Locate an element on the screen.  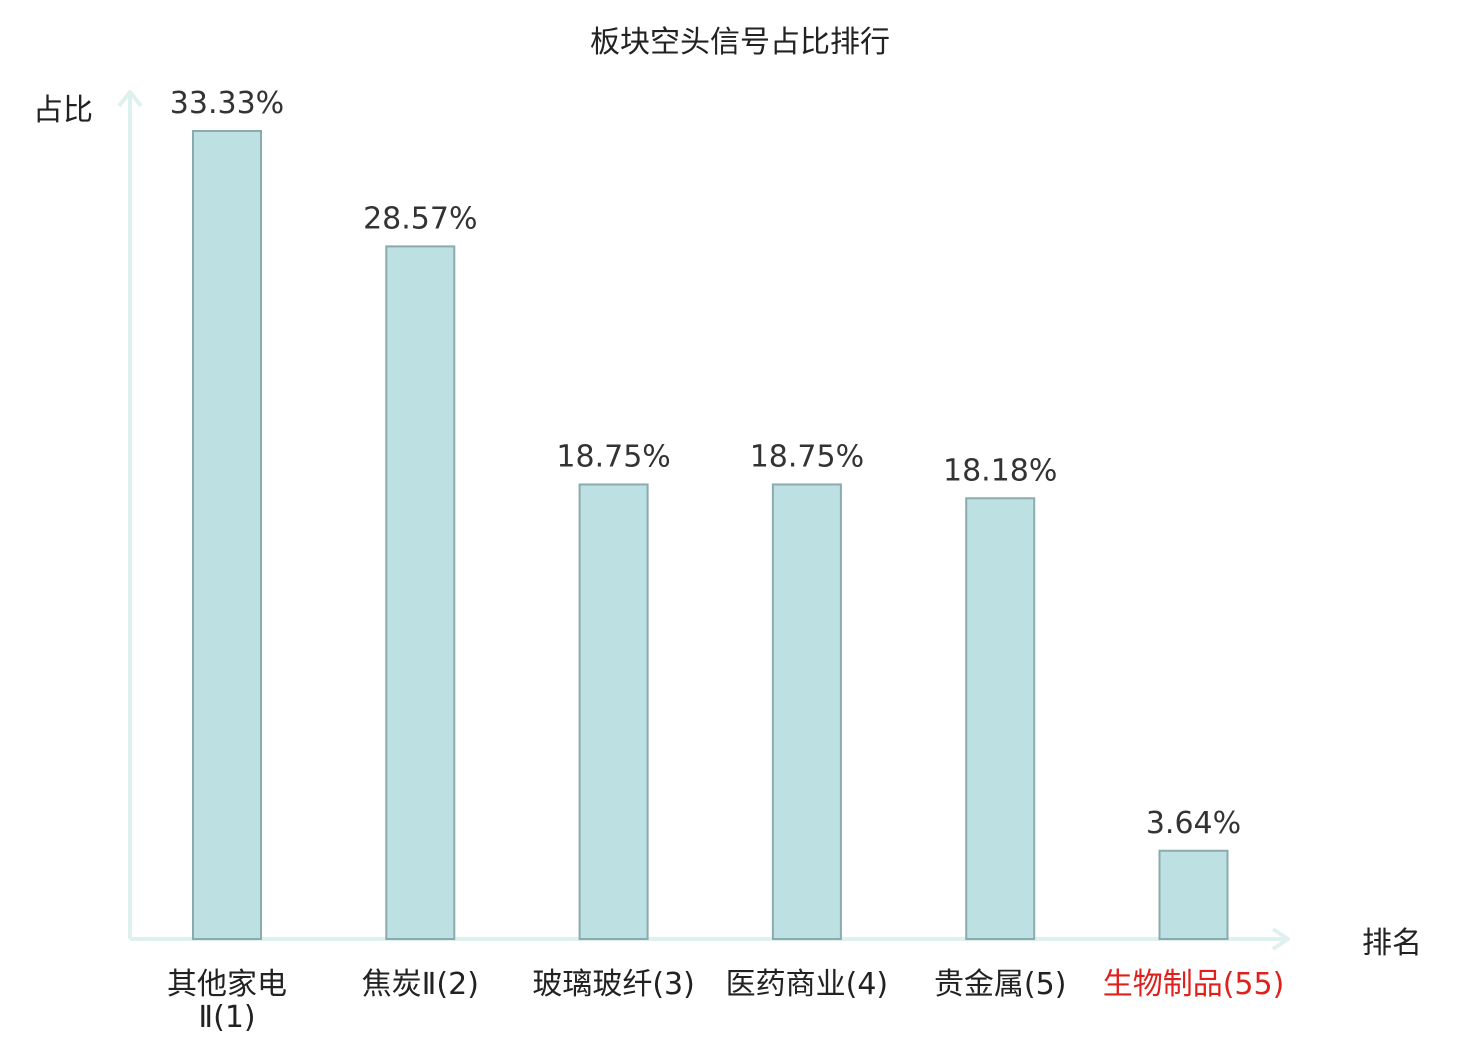
y-axis-arrow is located at coordinates (130, 99).